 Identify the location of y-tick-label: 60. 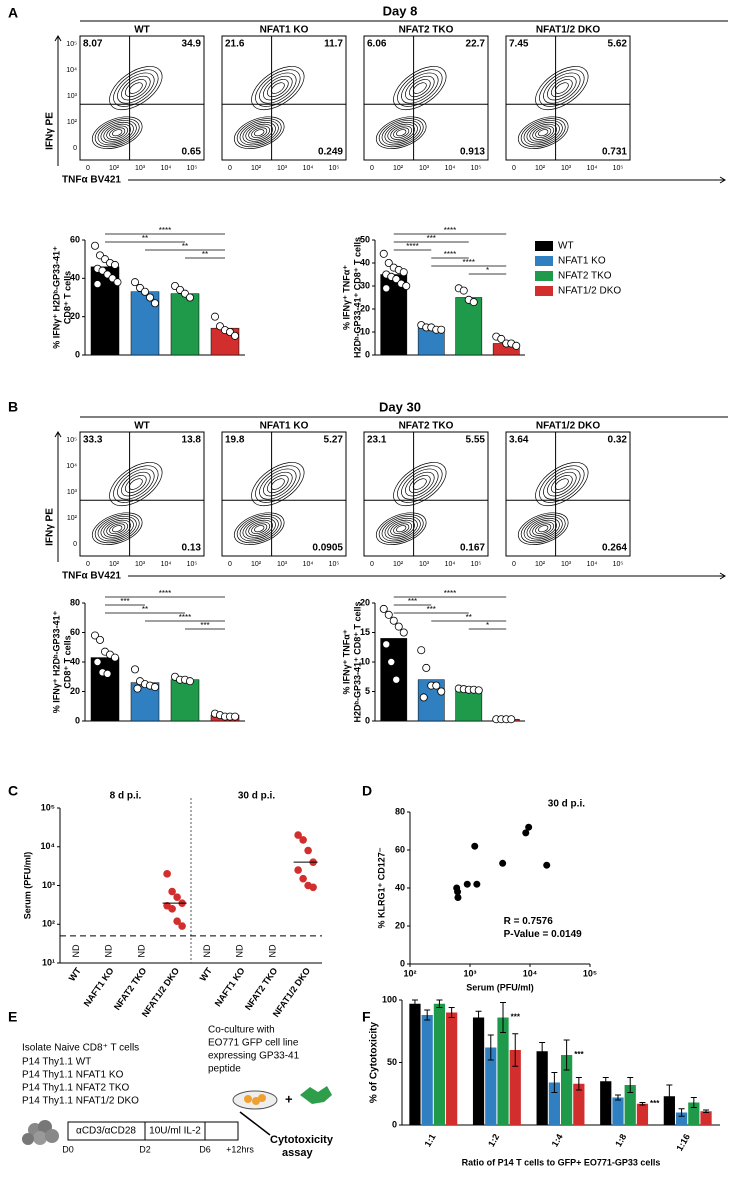
(400, 849).